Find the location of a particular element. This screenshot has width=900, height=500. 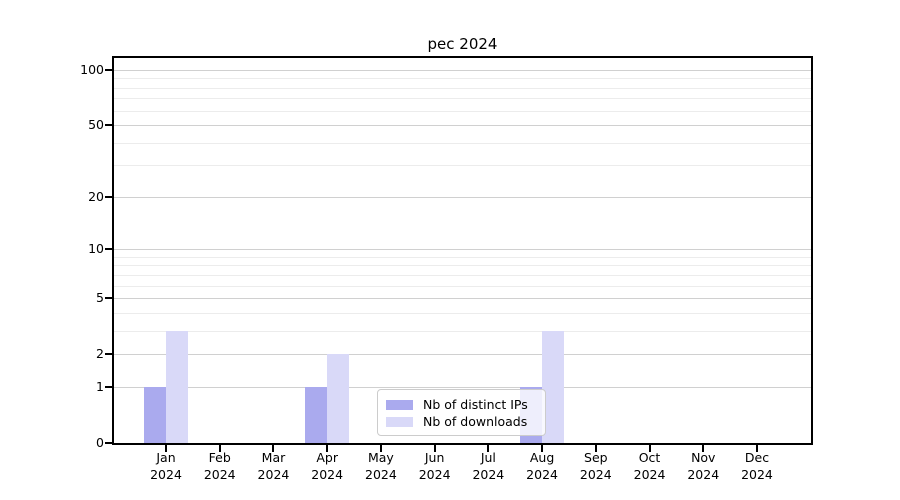

x-tick-label: Feb 2024 is located at coordinates (220, 466).